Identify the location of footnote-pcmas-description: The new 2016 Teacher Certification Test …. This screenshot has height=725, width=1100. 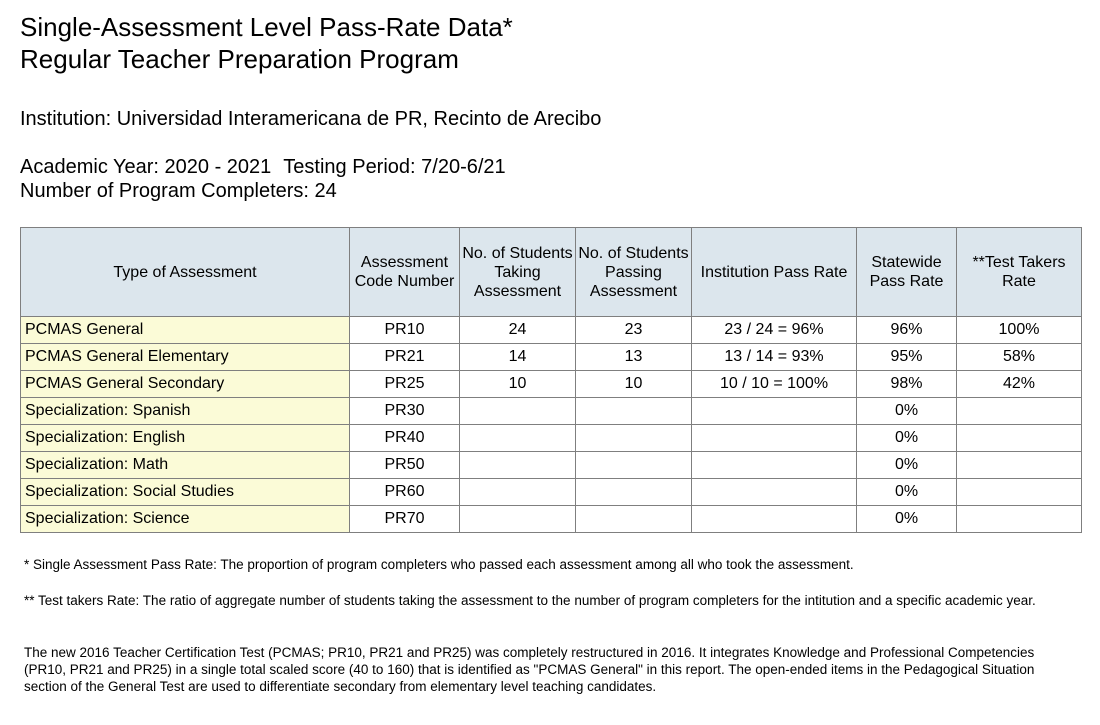
(529, 669).